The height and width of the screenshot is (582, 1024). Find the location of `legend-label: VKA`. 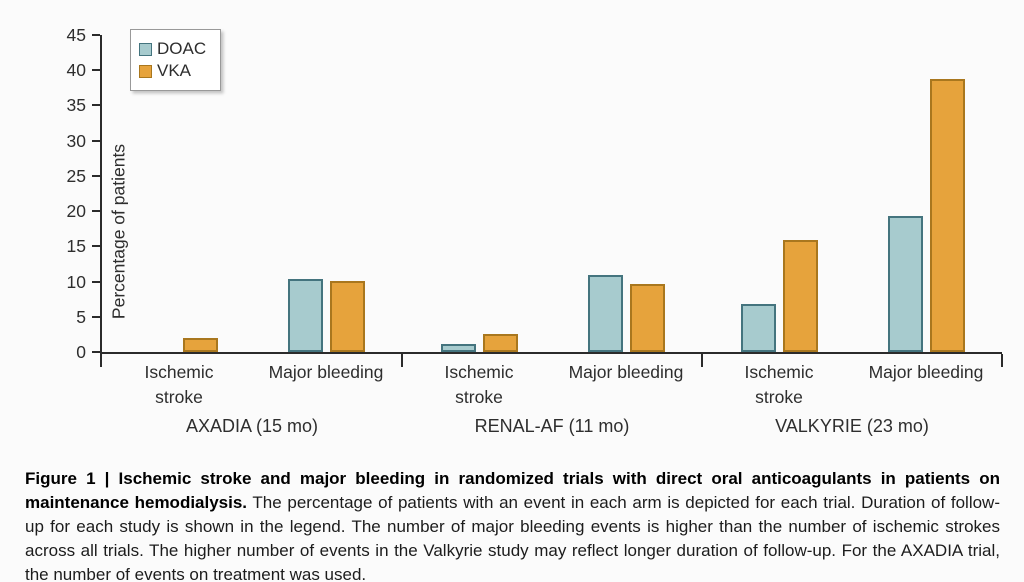

legend-label: VKA is located at coordinates (174, 70).